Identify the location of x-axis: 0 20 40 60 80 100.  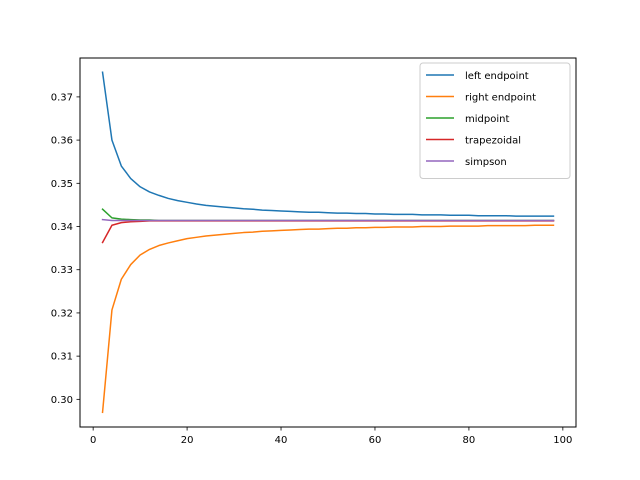
(331, 436).